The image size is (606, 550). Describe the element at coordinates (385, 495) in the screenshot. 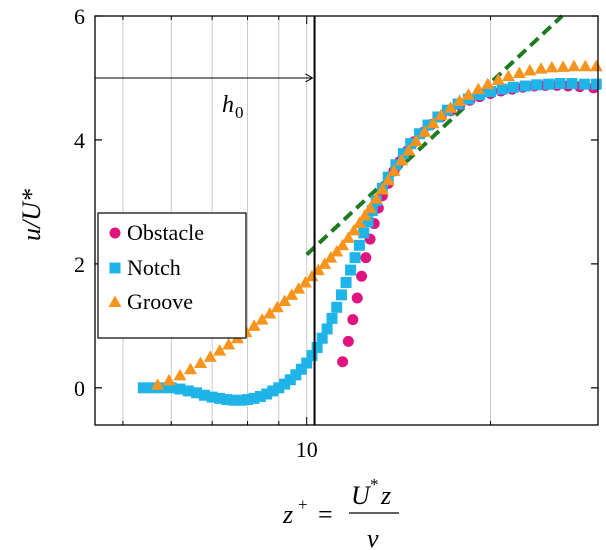

I see `x-label-numerator-tail: z` at that location.